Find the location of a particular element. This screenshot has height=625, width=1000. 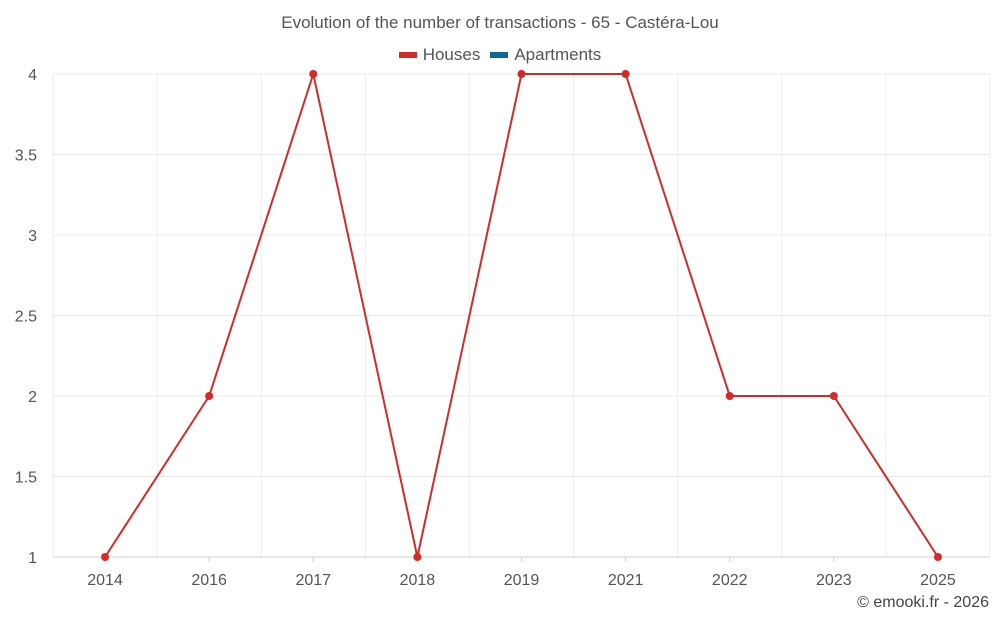

x-tick-label: 2018 is located at coordinates (418, 580).